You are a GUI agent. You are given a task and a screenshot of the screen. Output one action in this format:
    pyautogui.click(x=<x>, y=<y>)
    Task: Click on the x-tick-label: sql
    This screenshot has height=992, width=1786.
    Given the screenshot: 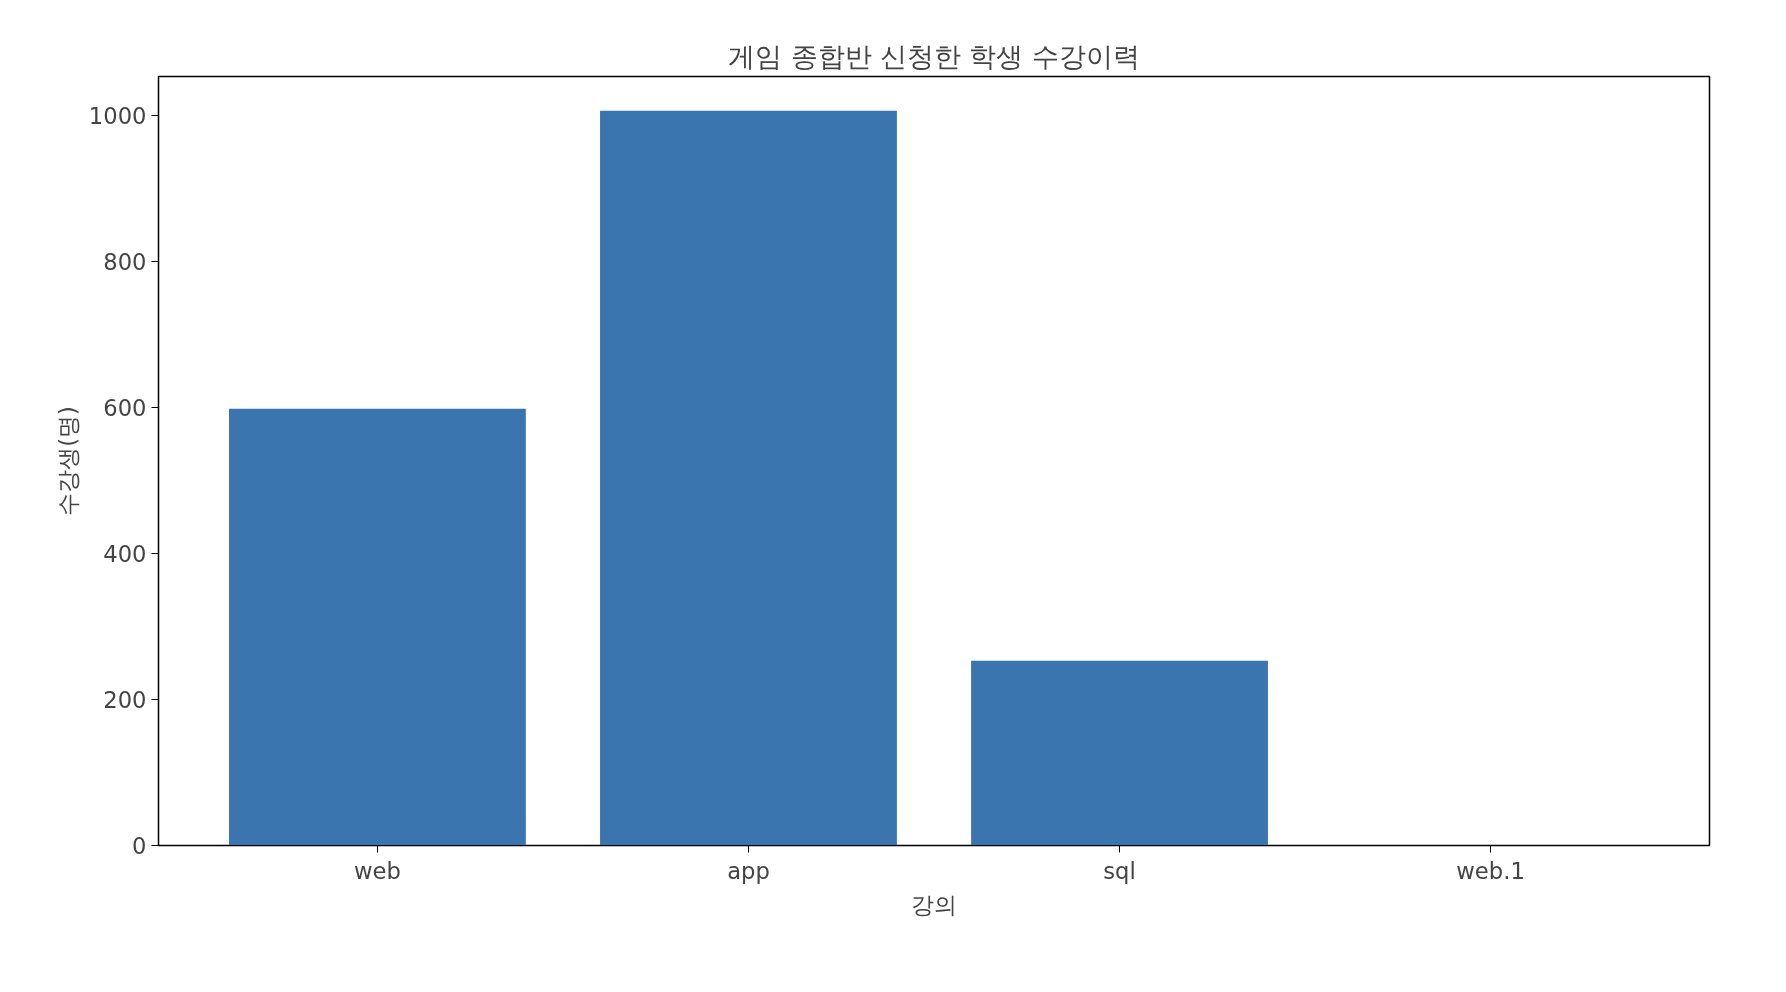 What is the action you would take?
    pyautogui.click(x=1119, y=870)
    